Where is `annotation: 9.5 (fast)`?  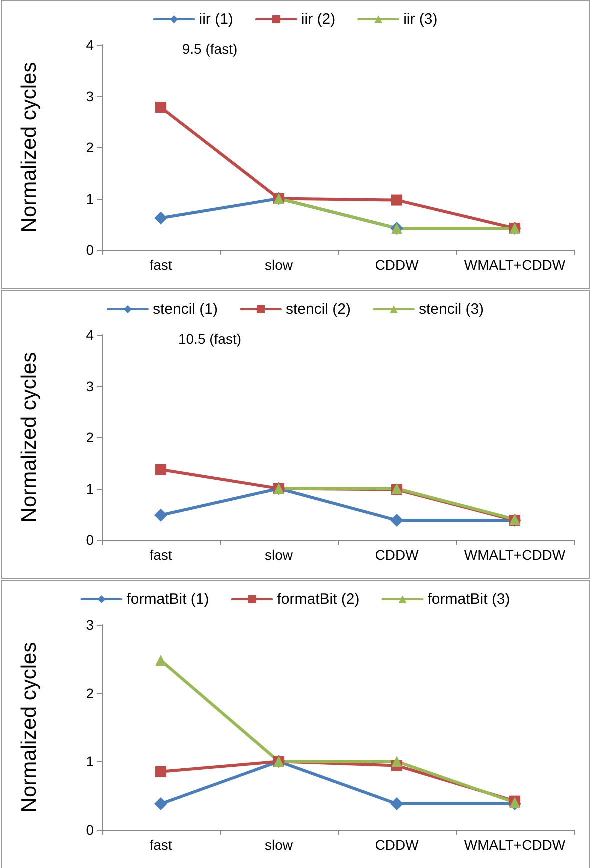 annotation: 9.5 (fast) is located at coordinates (210, 49).